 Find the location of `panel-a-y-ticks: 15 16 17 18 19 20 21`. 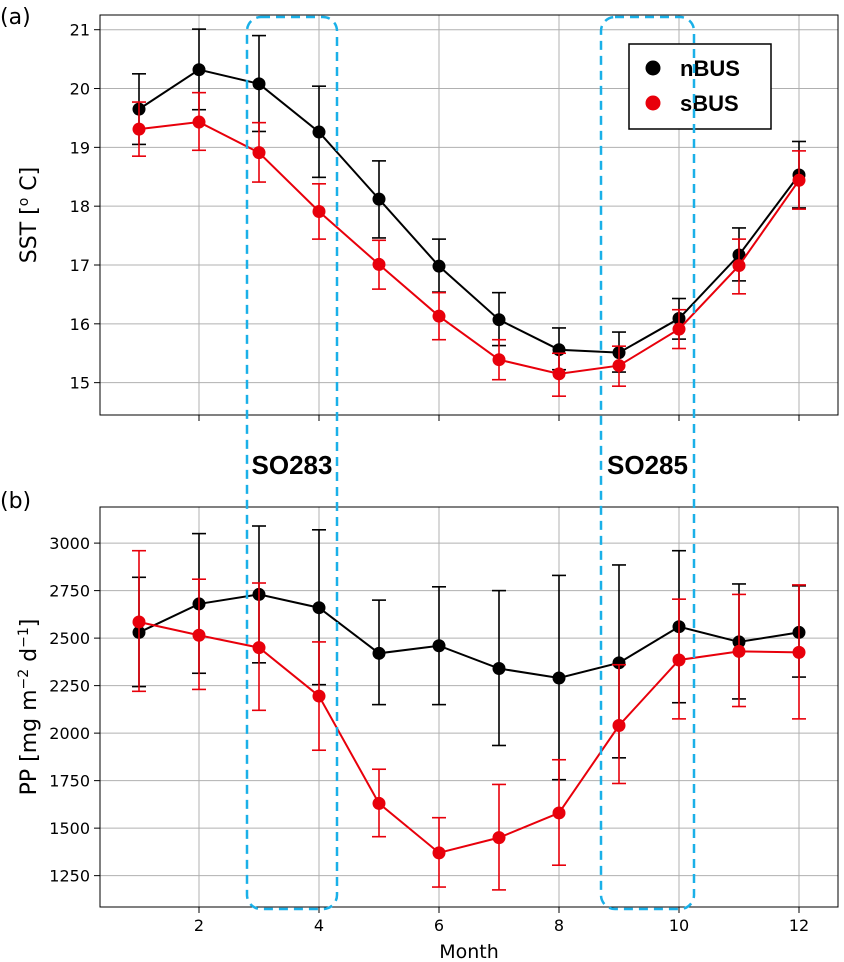

panel-a-y-ticks: 15 16 17 18 19 20 21 is located at coordinates (85, 207).